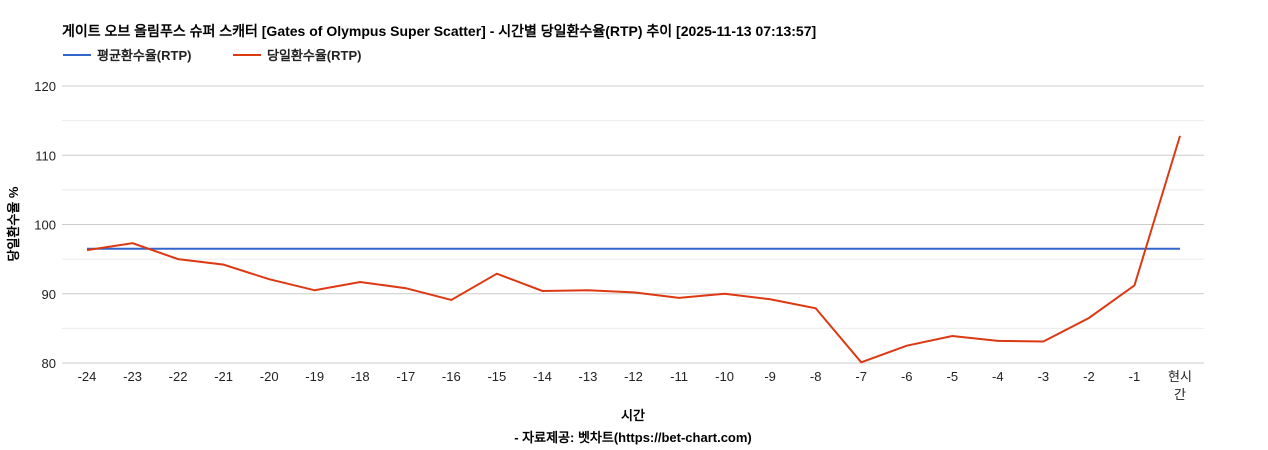 This screenshot has height=450, width=1268. Describe the element at coordinates (314, 55) in the screenshot. I see `legend-label: 당일환수율(RTP)` at that location.